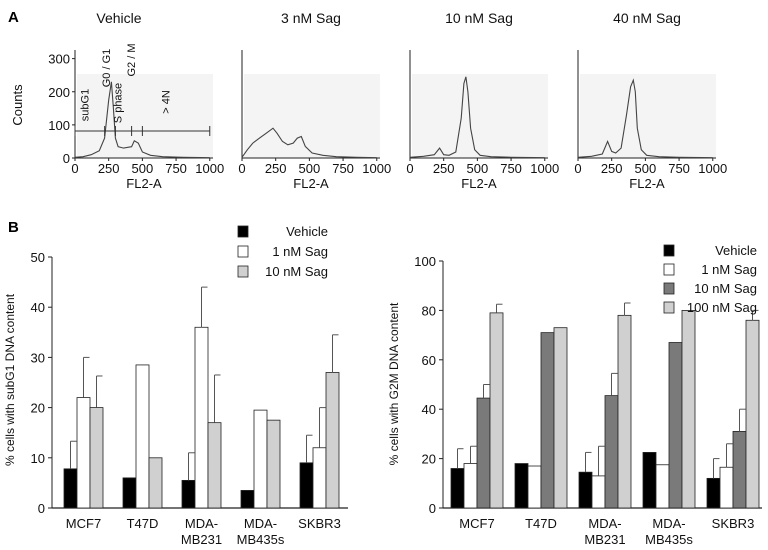 This screenshot has width=768, height=550. I want to click on category-label: T47D, so click(541, 523).